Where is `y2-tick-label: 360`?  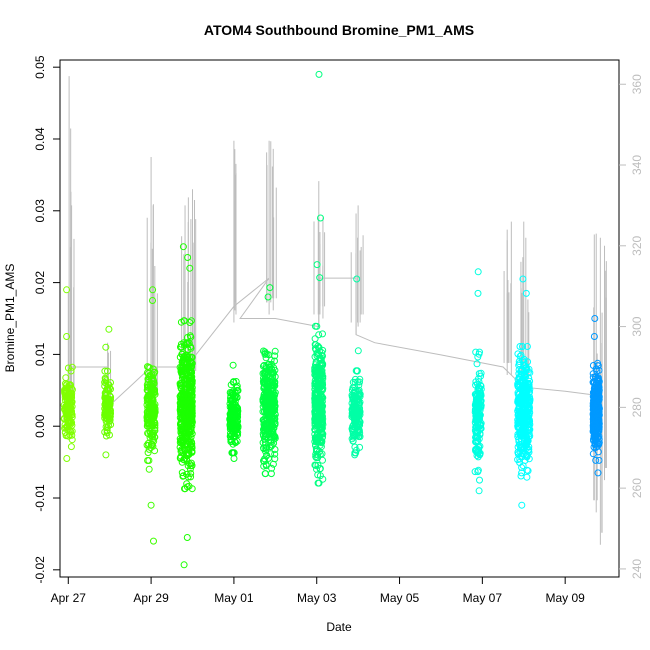
y2-tick-label: 360 is located at coordinates (637, 84).